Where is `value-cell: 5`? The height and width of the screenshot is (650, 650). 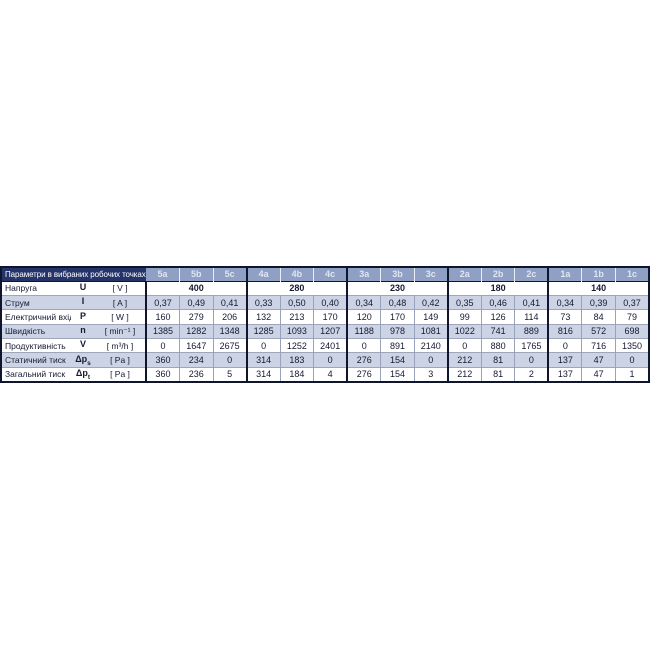
value-cell: 5 is located at coordinates (230, 374).